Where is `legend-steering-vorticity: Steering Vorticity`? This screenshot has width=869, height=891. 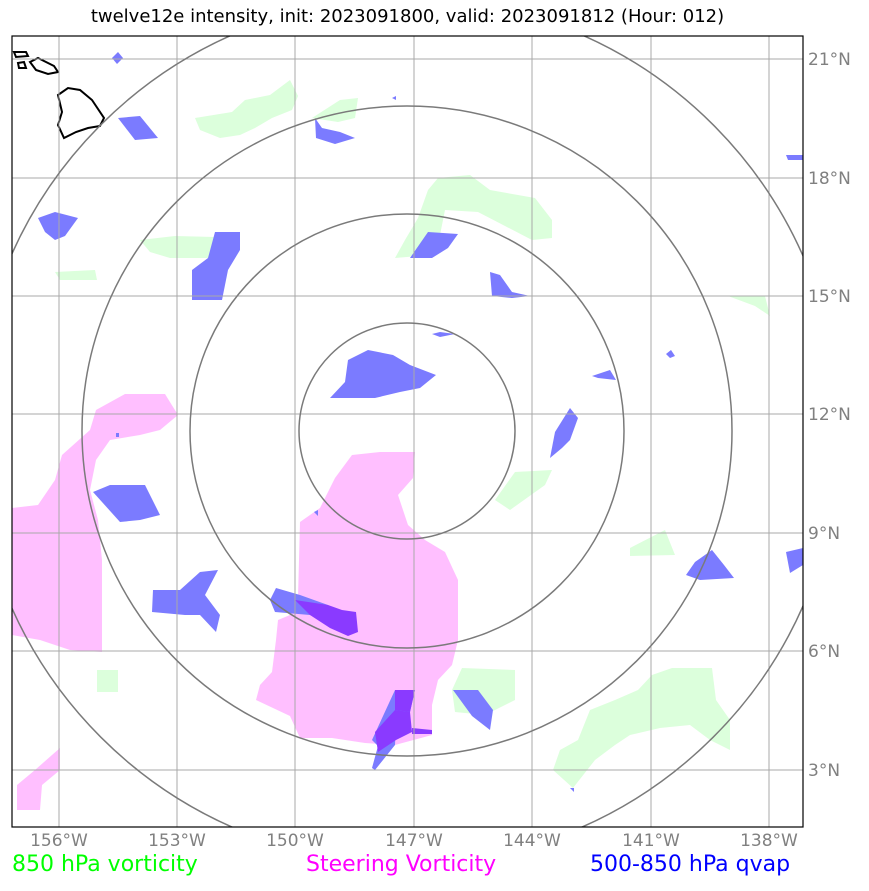 legend-steering-vorticity: Steering Vorticity is located at coordinates (401, 864).